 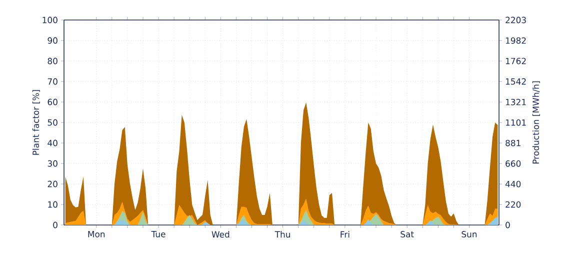 I want to click on y-tick-label: 10, so click(x=53, y=204).